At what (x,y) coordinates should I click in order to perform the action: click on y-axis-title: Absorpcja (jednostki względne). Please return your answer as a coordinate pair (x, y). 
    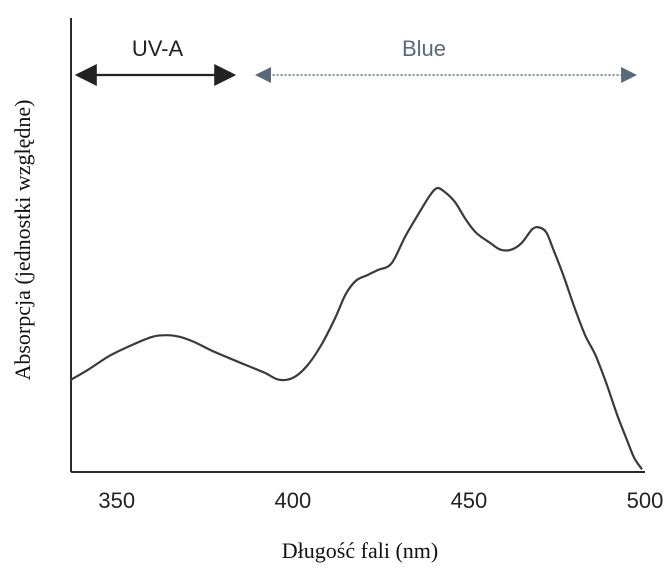
    Looking at the image, I should click on (22, 239).